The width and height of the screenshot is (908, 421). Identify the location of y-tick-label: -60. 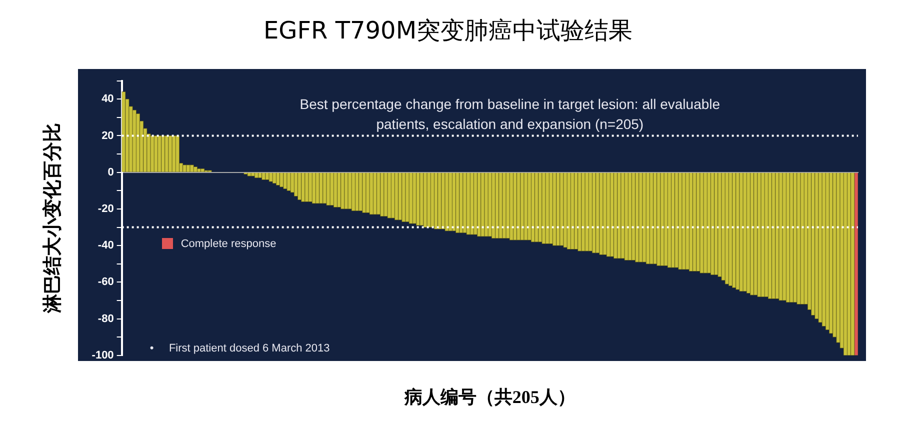
(106, 282).